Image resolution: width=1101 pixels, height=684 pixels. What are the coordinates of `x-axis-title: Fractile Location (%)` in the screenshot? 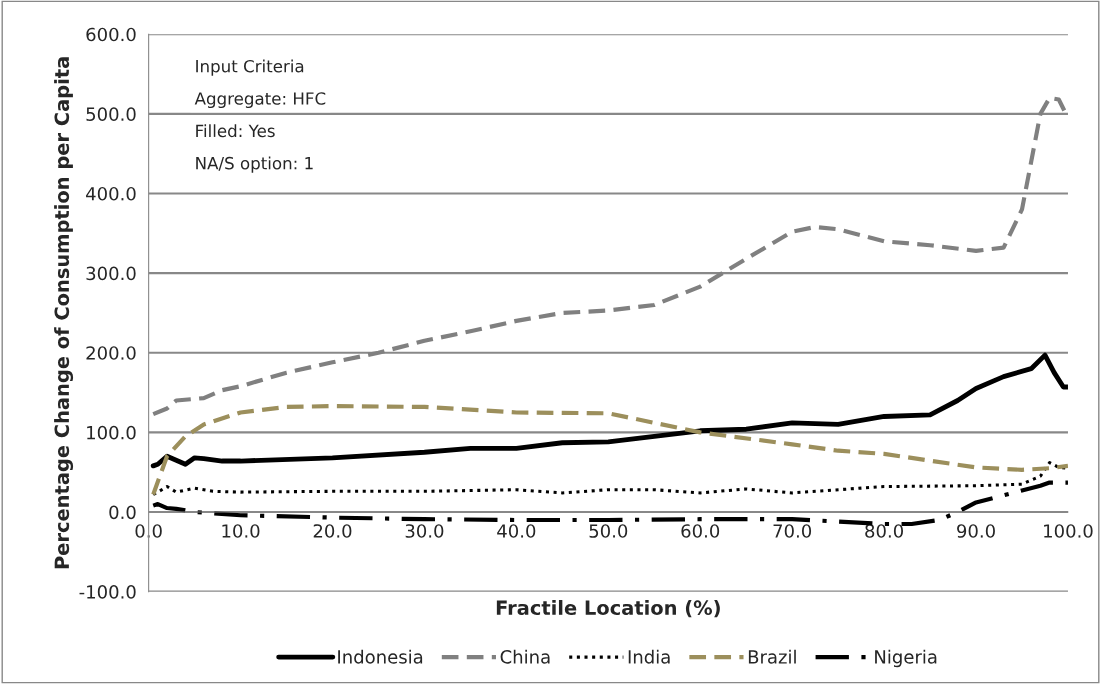 It's located at (608, 609).